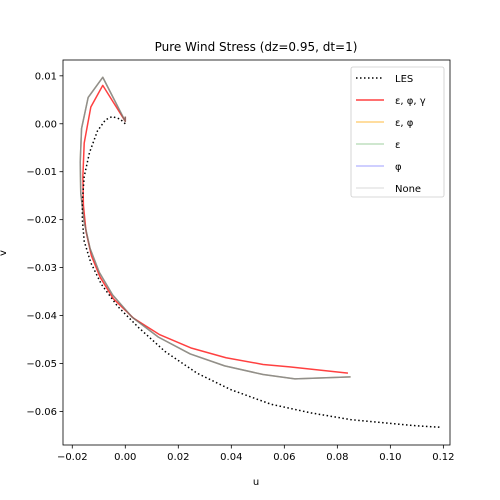 Image resolution: width=500 pixels, height=500 pixels. I want to click on y-axis: 0.01 0.00 −0.01 −0.02 −0.03 −0.04 −0.05 −0.06, so click(44, 244).